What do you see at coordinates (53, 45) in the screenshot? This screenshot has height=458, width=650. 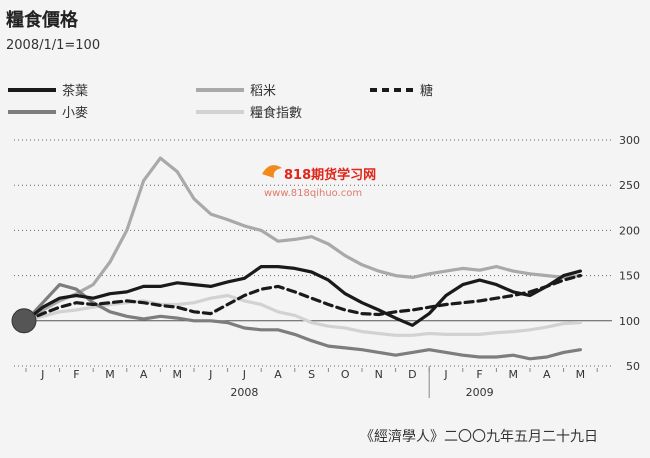 I see `page-subtitle: 2008/1/1=100` at bounding box center [53, 45].